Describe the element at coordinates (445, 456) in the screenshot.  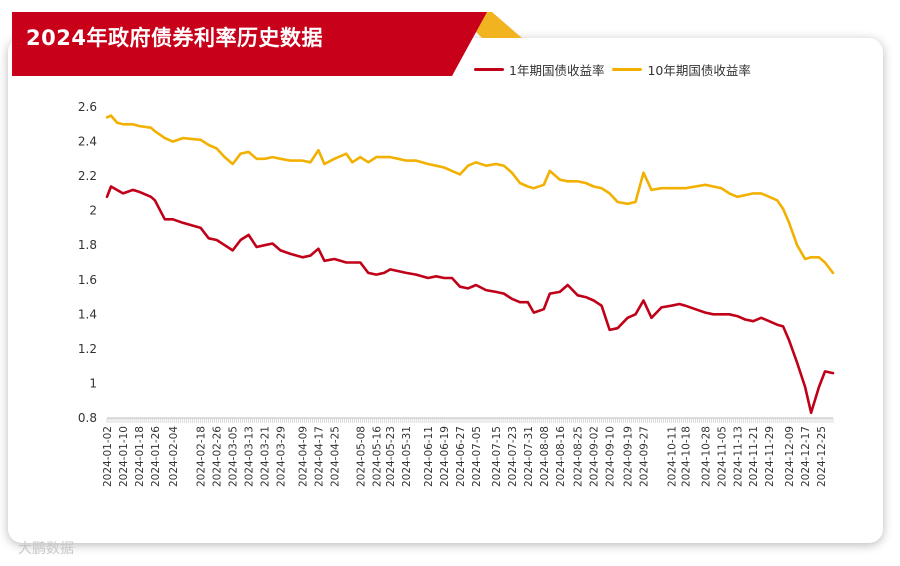
I see `x-tick-label: 2024-06-19` at that location.